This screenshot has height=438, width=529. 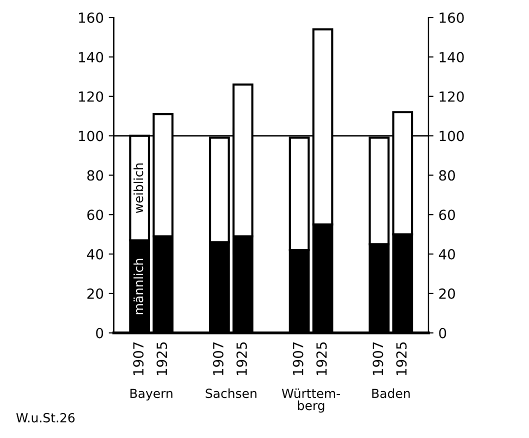 I want to click on y2-tick-label: 20, so click(x=447, y=293).